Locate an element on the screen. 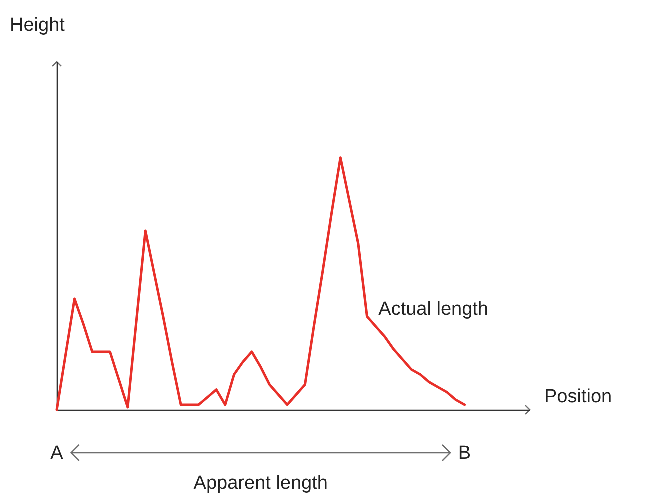 This screenshot has width=652, height=498. annotation: Actual length is located at coordinates (433, 309).